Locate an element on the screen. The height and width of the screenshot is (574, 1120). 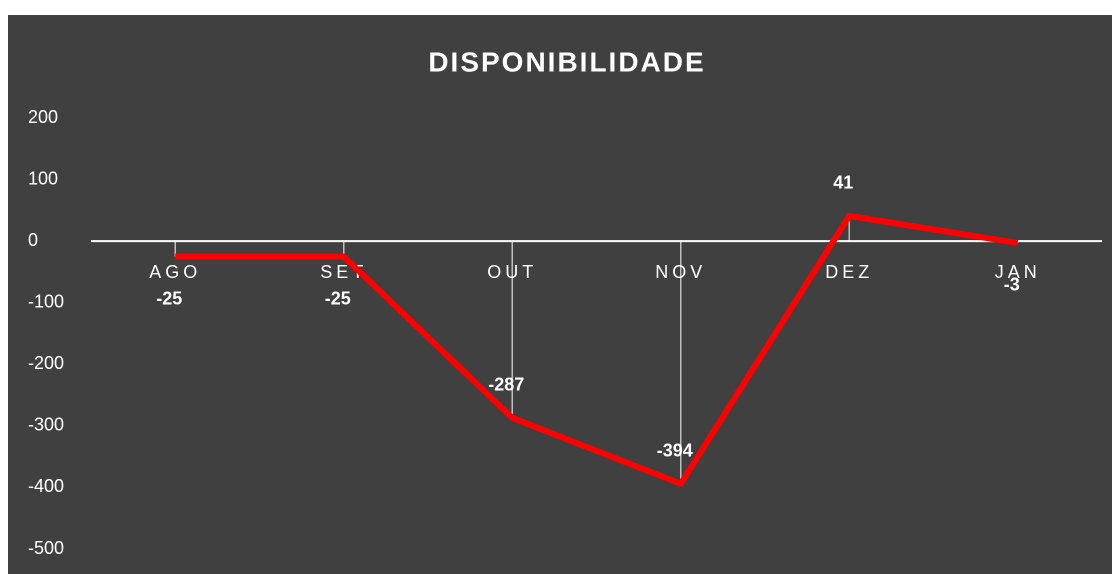
y-tick-label: -200 is located at coordinates (46, 363).